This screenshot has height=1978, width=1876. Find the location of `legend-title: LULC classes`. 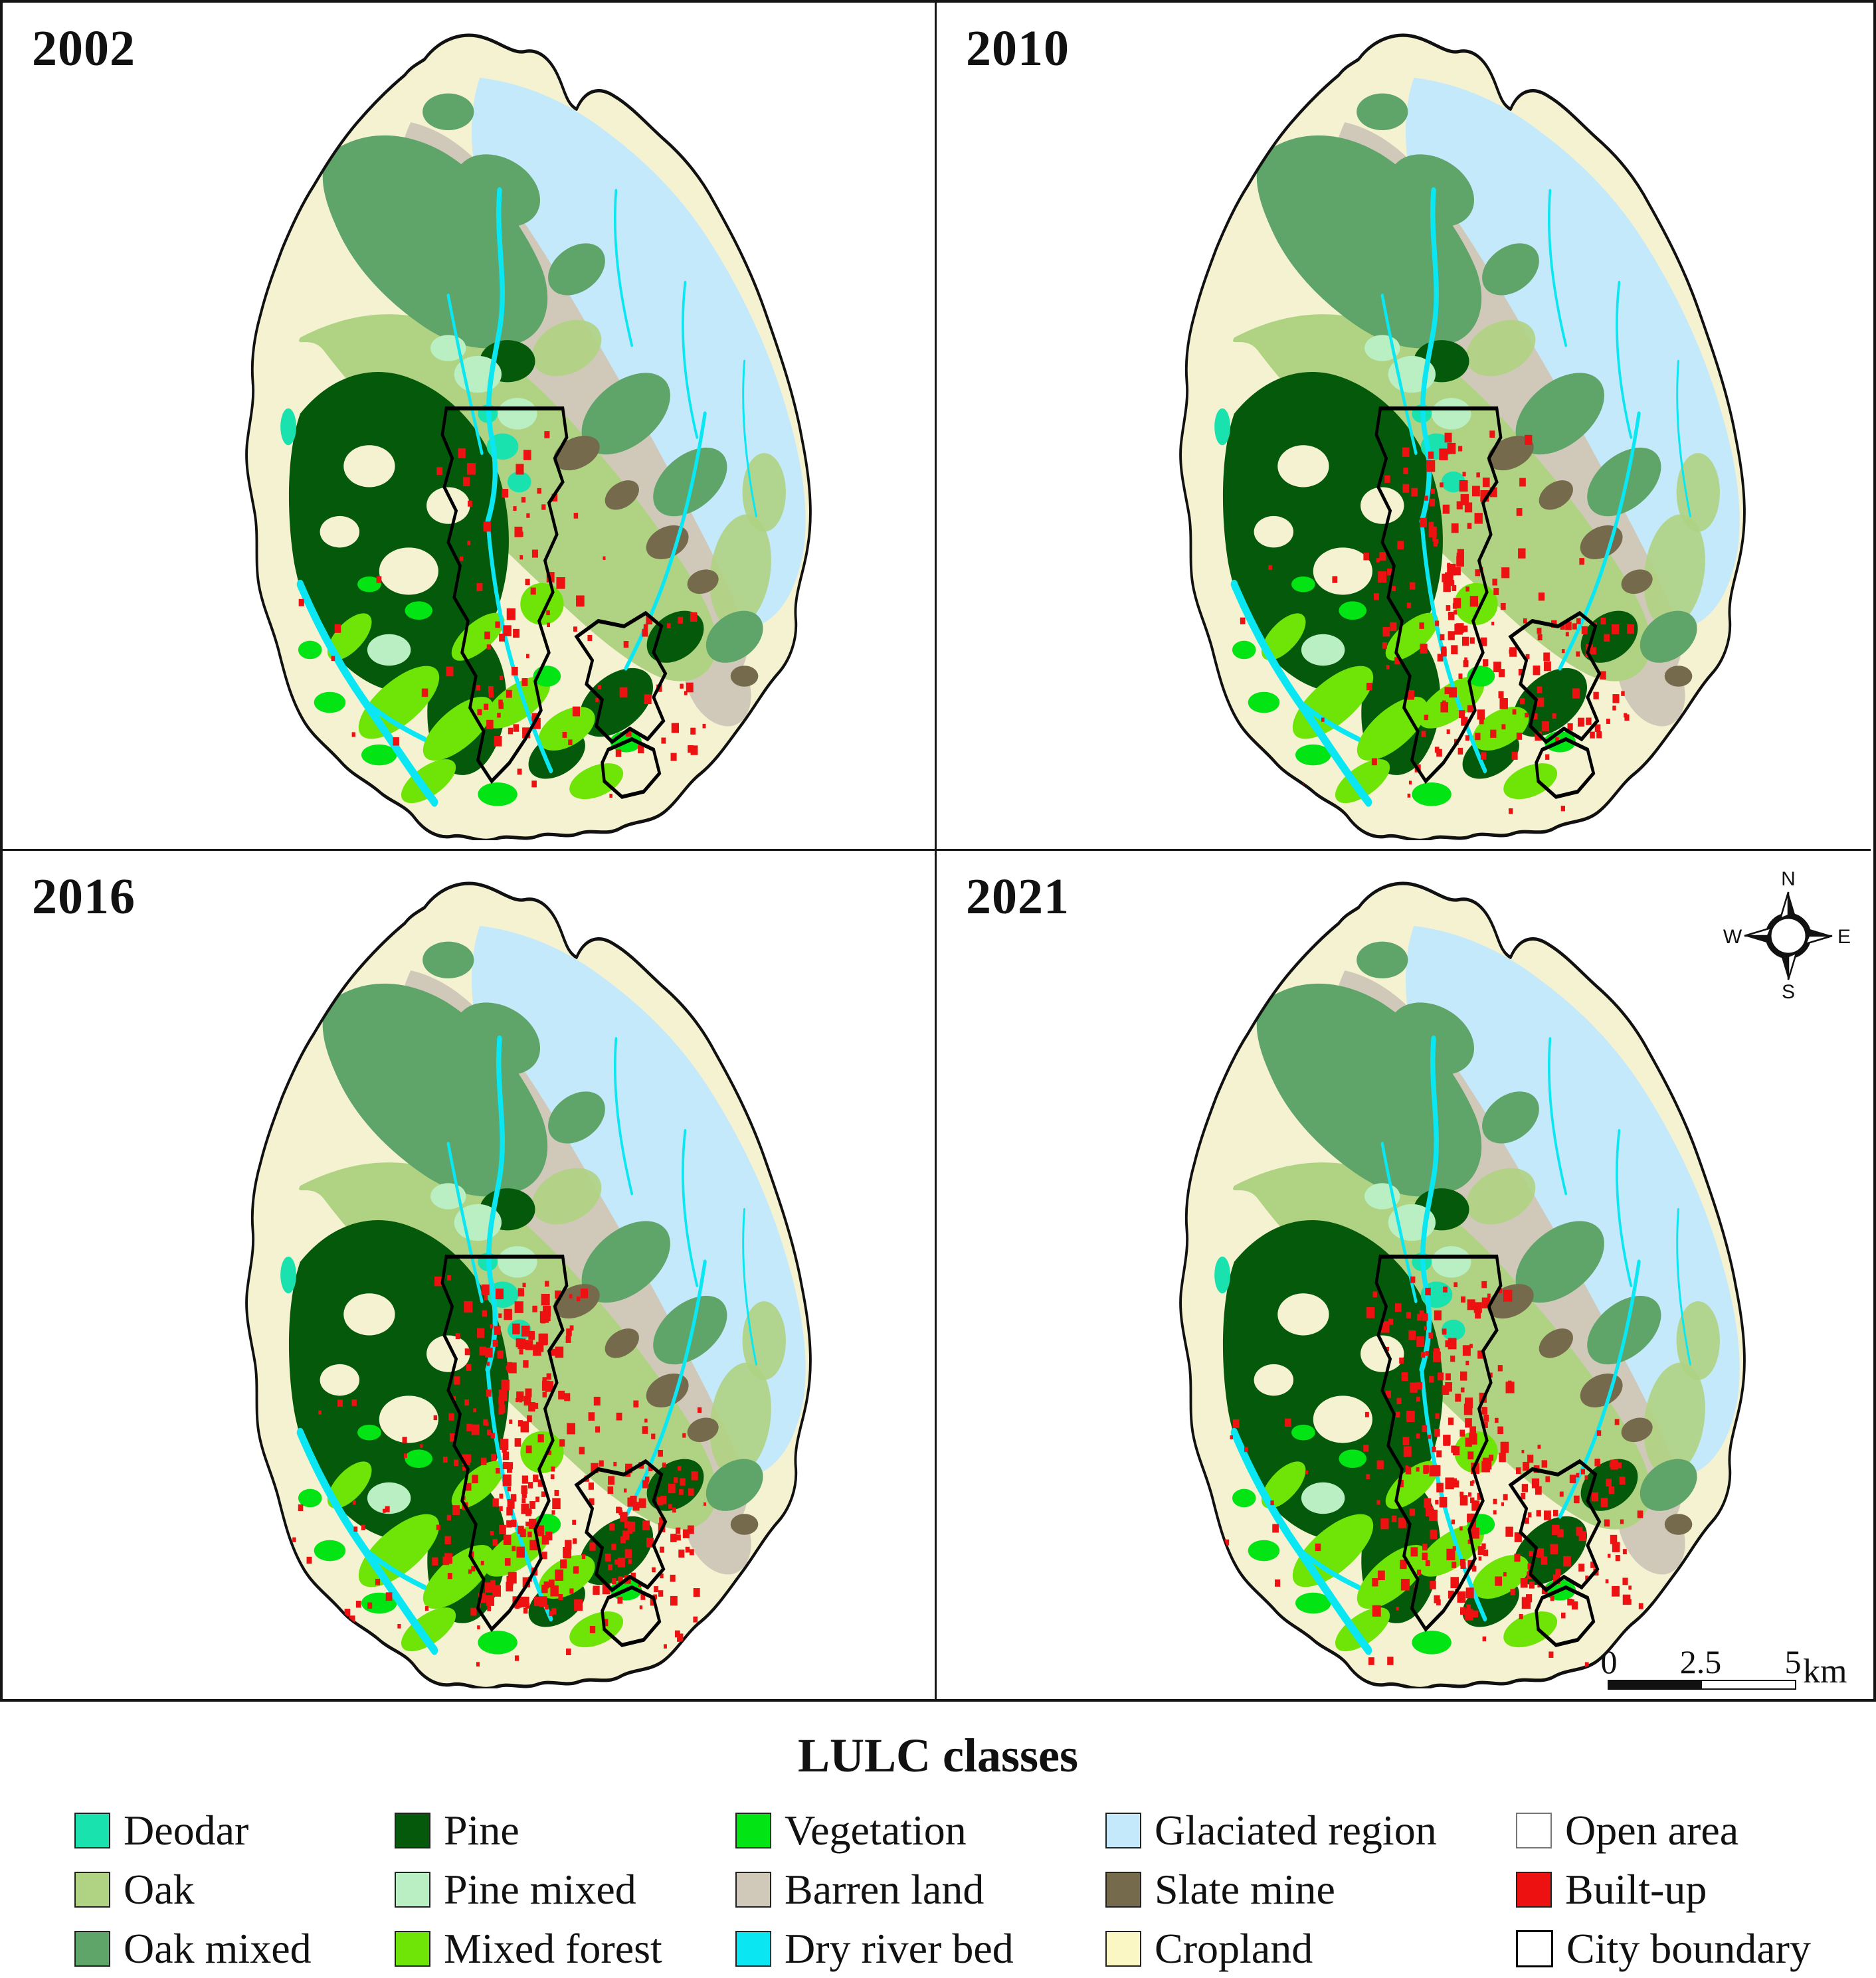

legend-title: LULC classes is located at coordinates (938, 1755).